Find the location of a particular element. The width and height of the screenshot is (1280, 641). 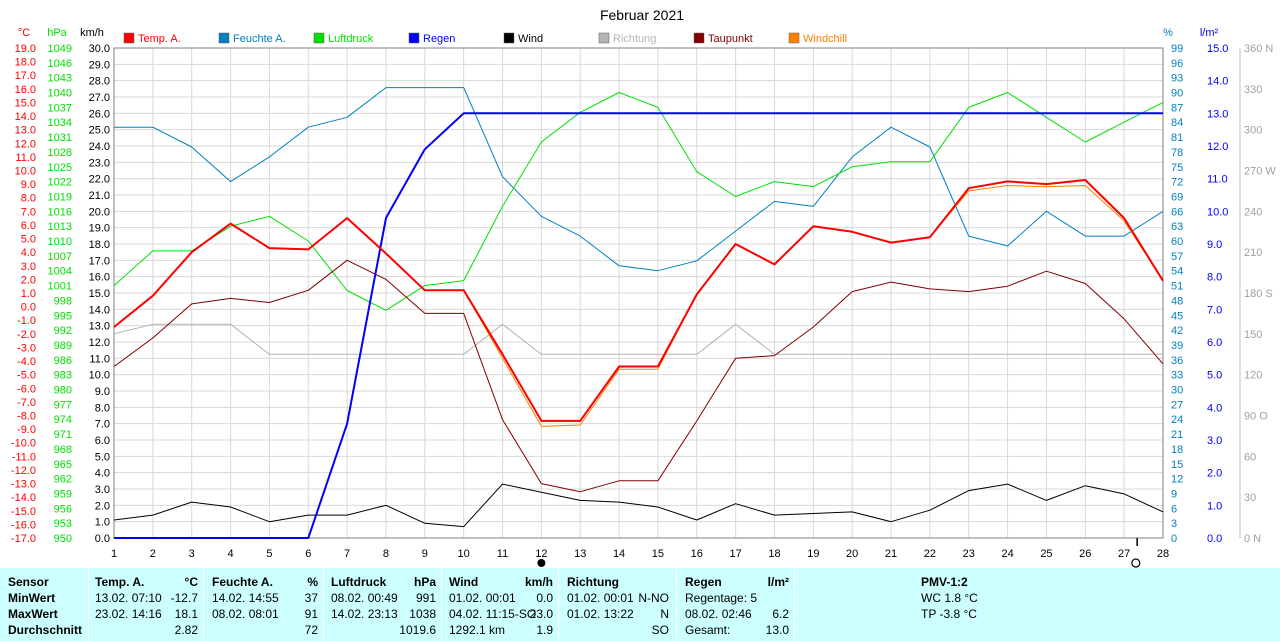

pressure-tick-label: 977 is located at coordinates (63, 405).